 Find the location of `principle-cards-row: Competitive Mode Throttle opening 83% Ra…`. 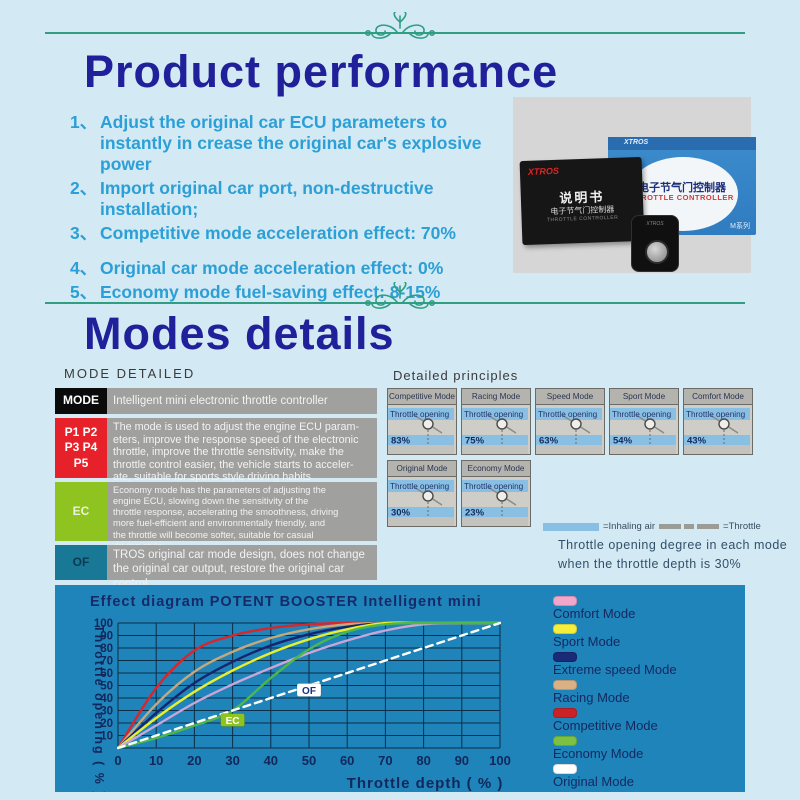

principle-cards-row: Competitive Mode Throttle opening 83% Ra… is located at coordinates (570, 421).